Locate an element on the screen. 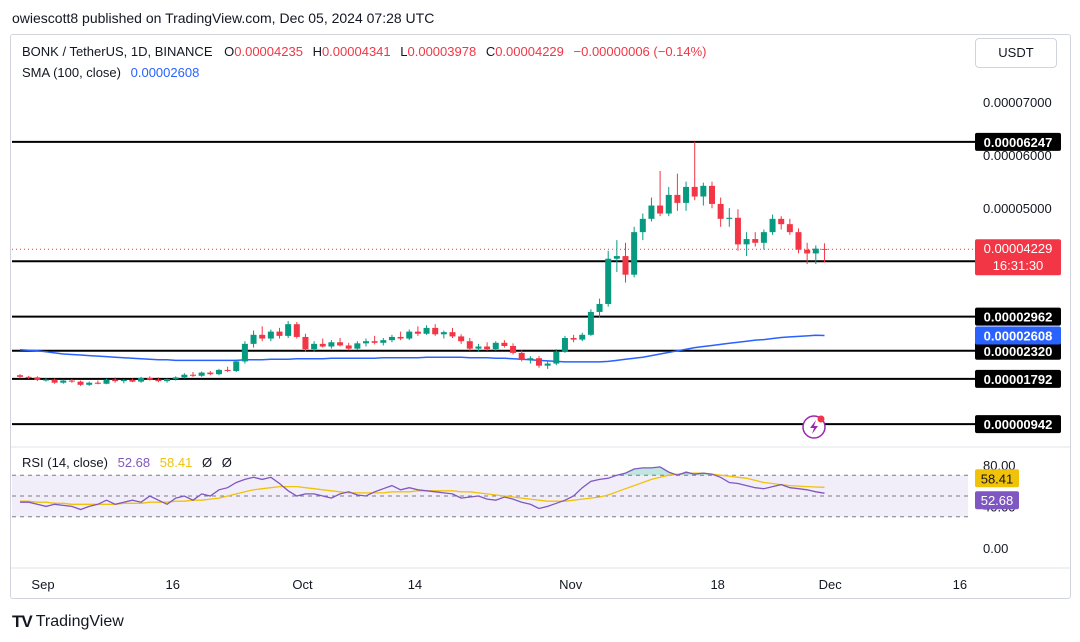  sma-100-line is located at coordinates (422, 348).